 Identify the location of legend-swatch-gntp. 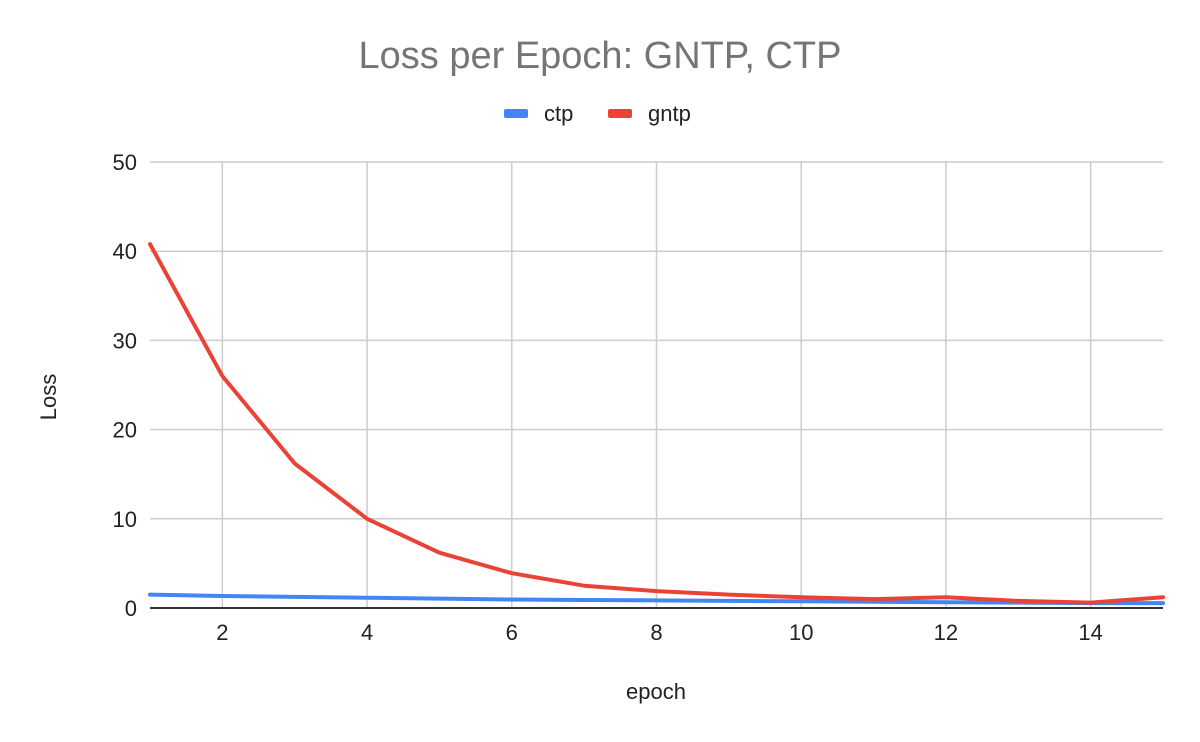
(620, 113).